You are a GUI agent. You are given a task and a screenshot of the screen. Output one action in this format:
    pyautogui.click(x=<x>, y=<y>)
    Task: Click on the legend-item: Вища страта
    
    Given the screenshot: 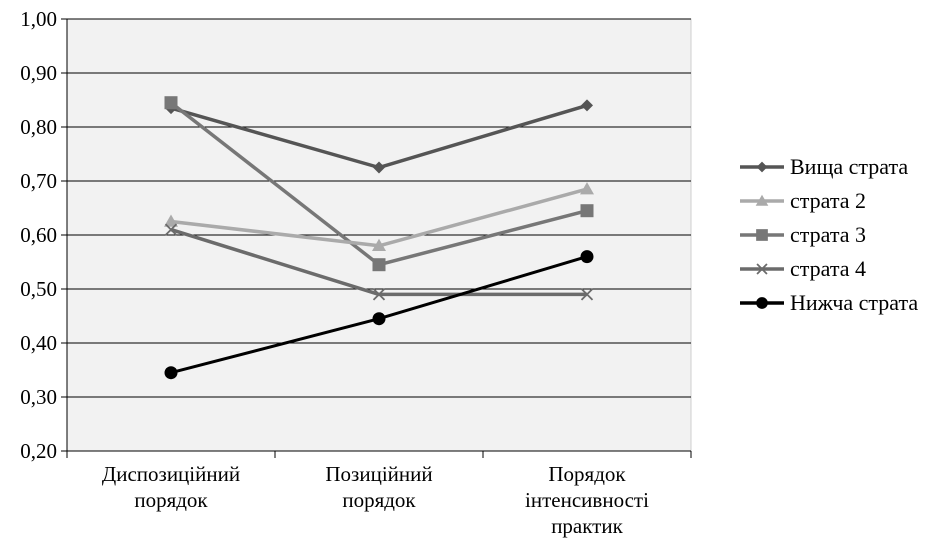 What is the action you would take?
    pyautogui.click(x=829, y=167)
    